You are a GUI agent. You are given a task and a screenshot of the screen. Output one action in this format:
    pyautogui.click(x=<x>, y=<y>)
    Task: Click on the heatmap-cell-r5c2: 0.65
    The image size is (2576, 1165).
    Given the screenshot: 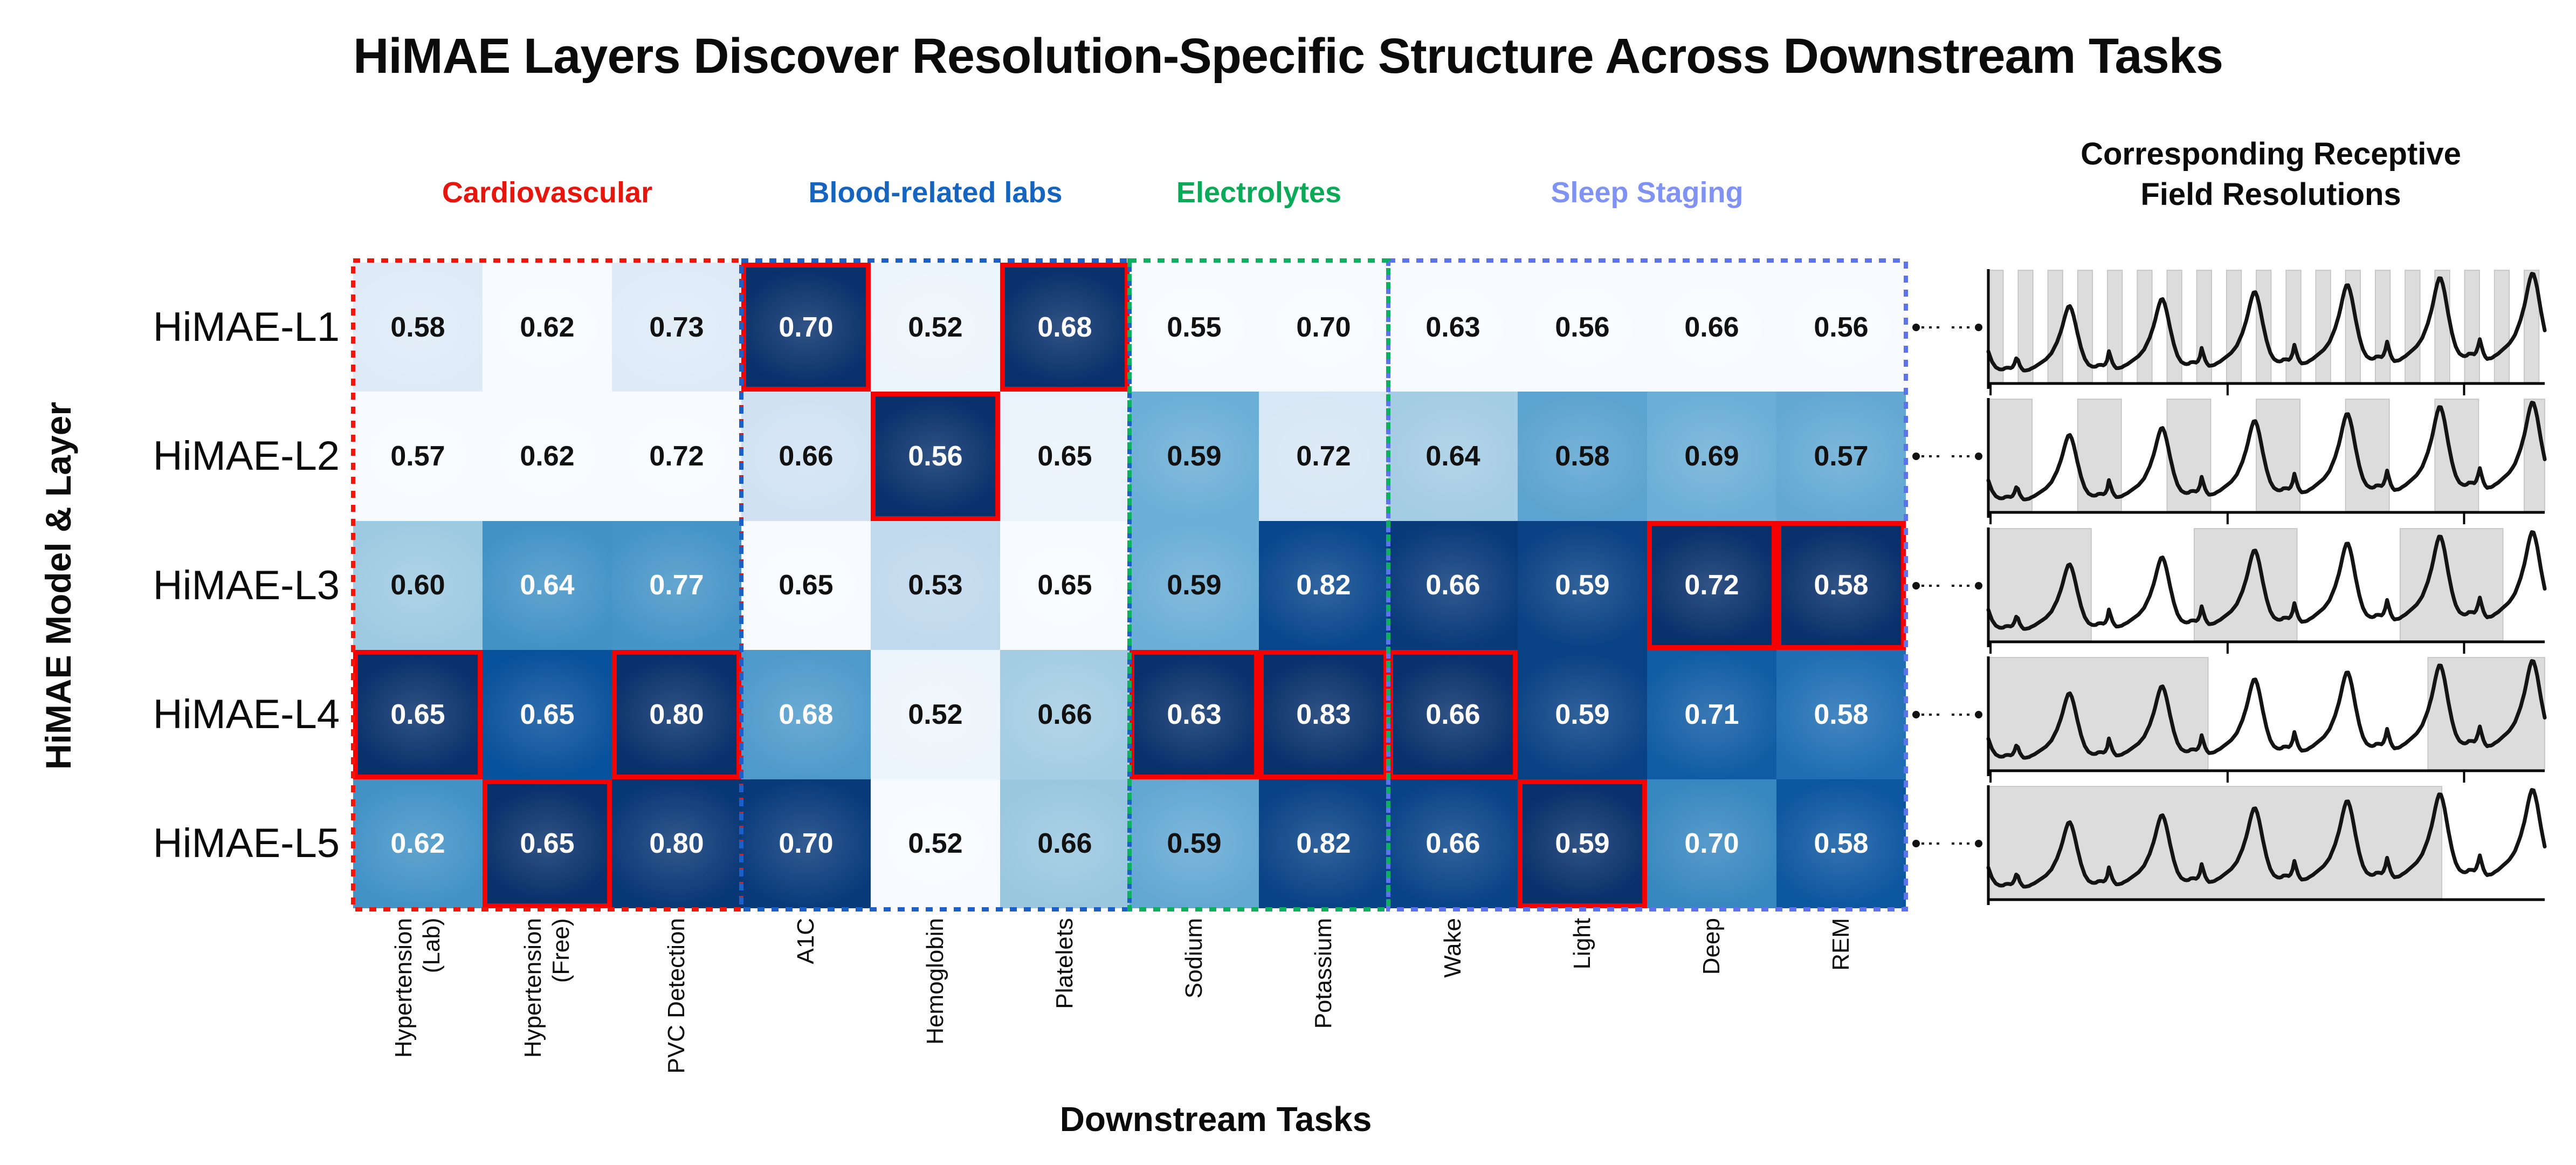 What is the action you would take?
    pyautogui.click(x=547, y=843)
    